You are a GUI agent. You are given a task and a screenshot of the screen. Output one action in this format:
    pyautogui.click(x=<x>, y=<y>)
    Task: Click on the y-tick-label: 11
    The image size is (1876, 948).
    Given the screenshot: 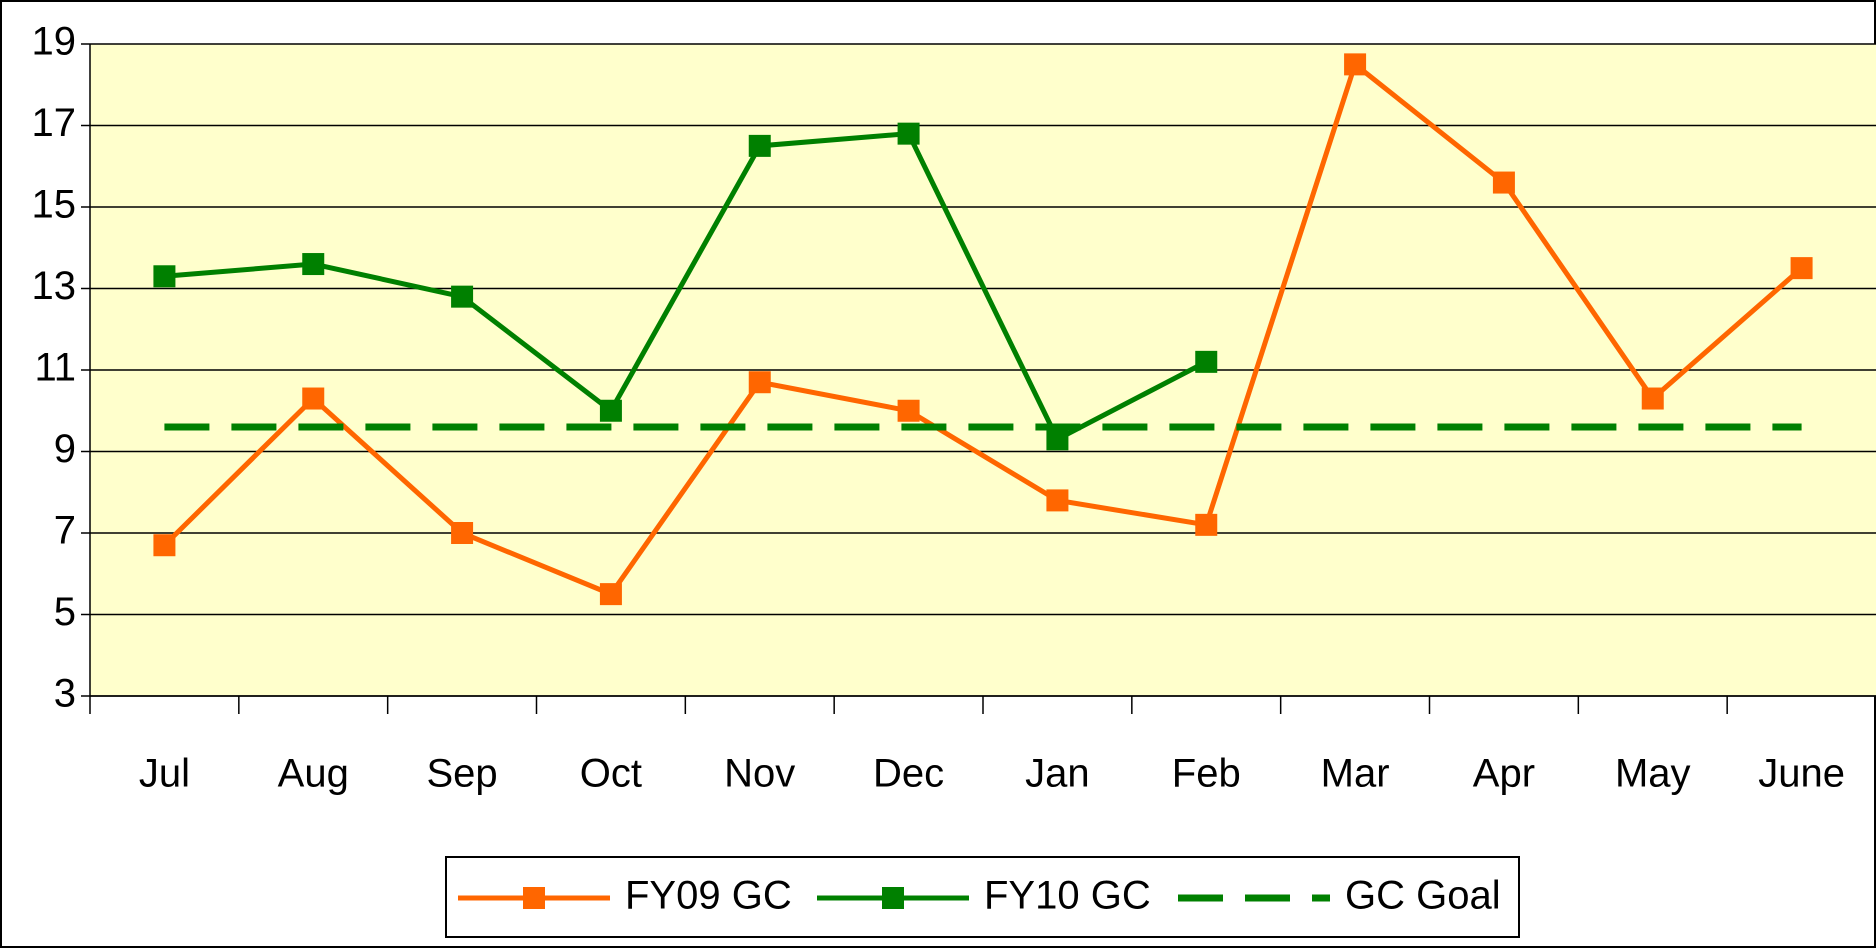 What is the action you would take?
    pyautogui.click(x=55, y=368)
    